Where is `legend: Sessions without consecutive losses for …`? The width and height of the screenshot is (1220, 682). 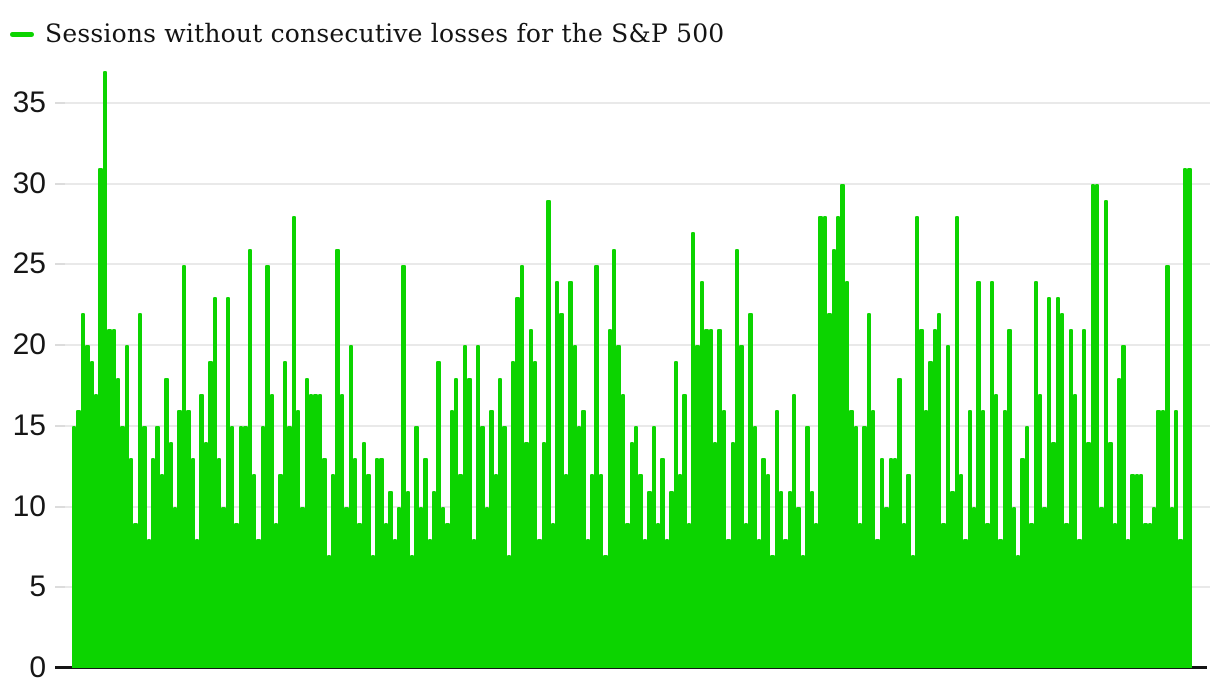
legend: Sessions without consecutive losses for … is located at coordinates (367, 33).